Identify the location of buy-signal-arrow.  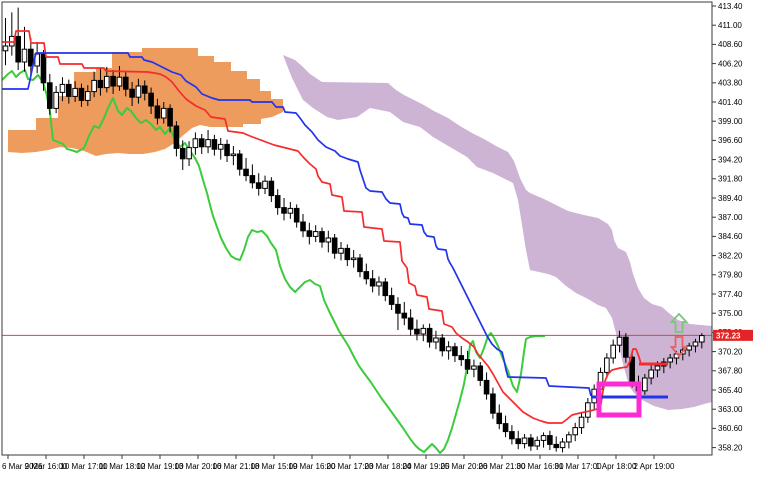
(679, 322).